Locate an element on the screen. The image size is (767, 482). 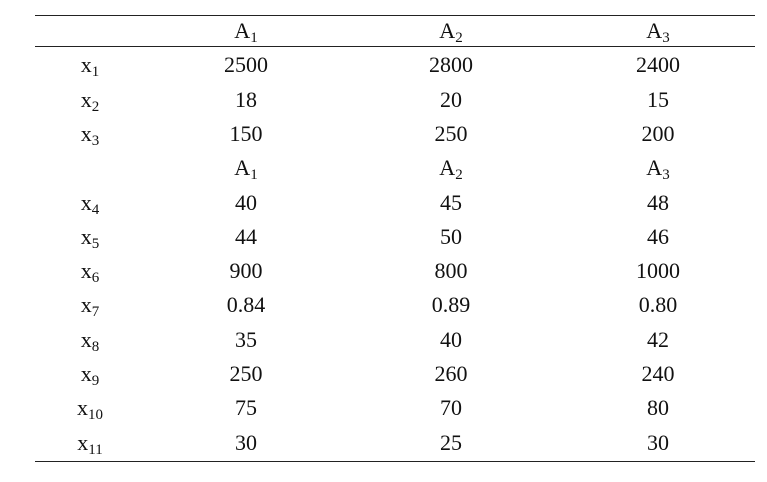
header-cell: A3 is located at coordinates (657, 32).